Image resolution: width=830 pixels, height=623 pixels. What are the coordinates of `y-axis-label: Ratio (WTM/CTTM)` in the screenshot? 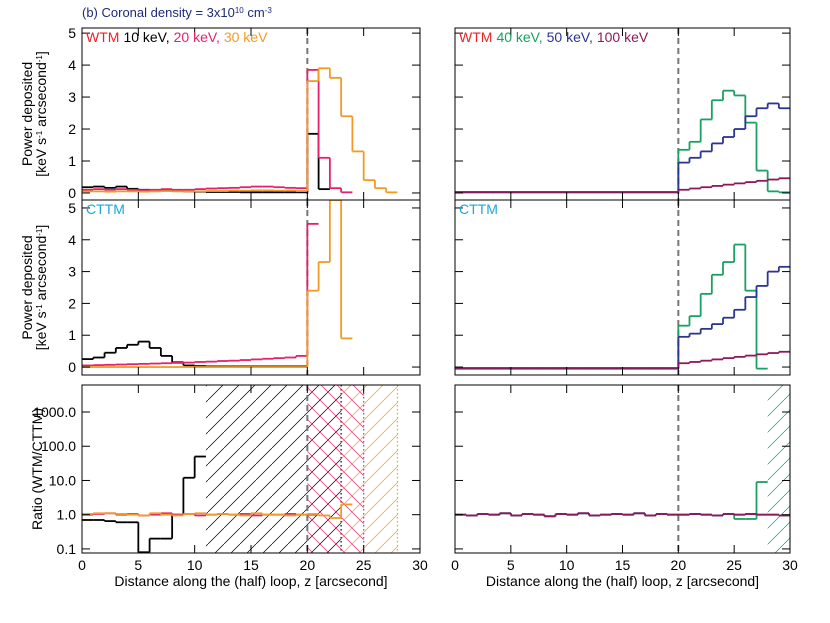 It's located at (37, 469).